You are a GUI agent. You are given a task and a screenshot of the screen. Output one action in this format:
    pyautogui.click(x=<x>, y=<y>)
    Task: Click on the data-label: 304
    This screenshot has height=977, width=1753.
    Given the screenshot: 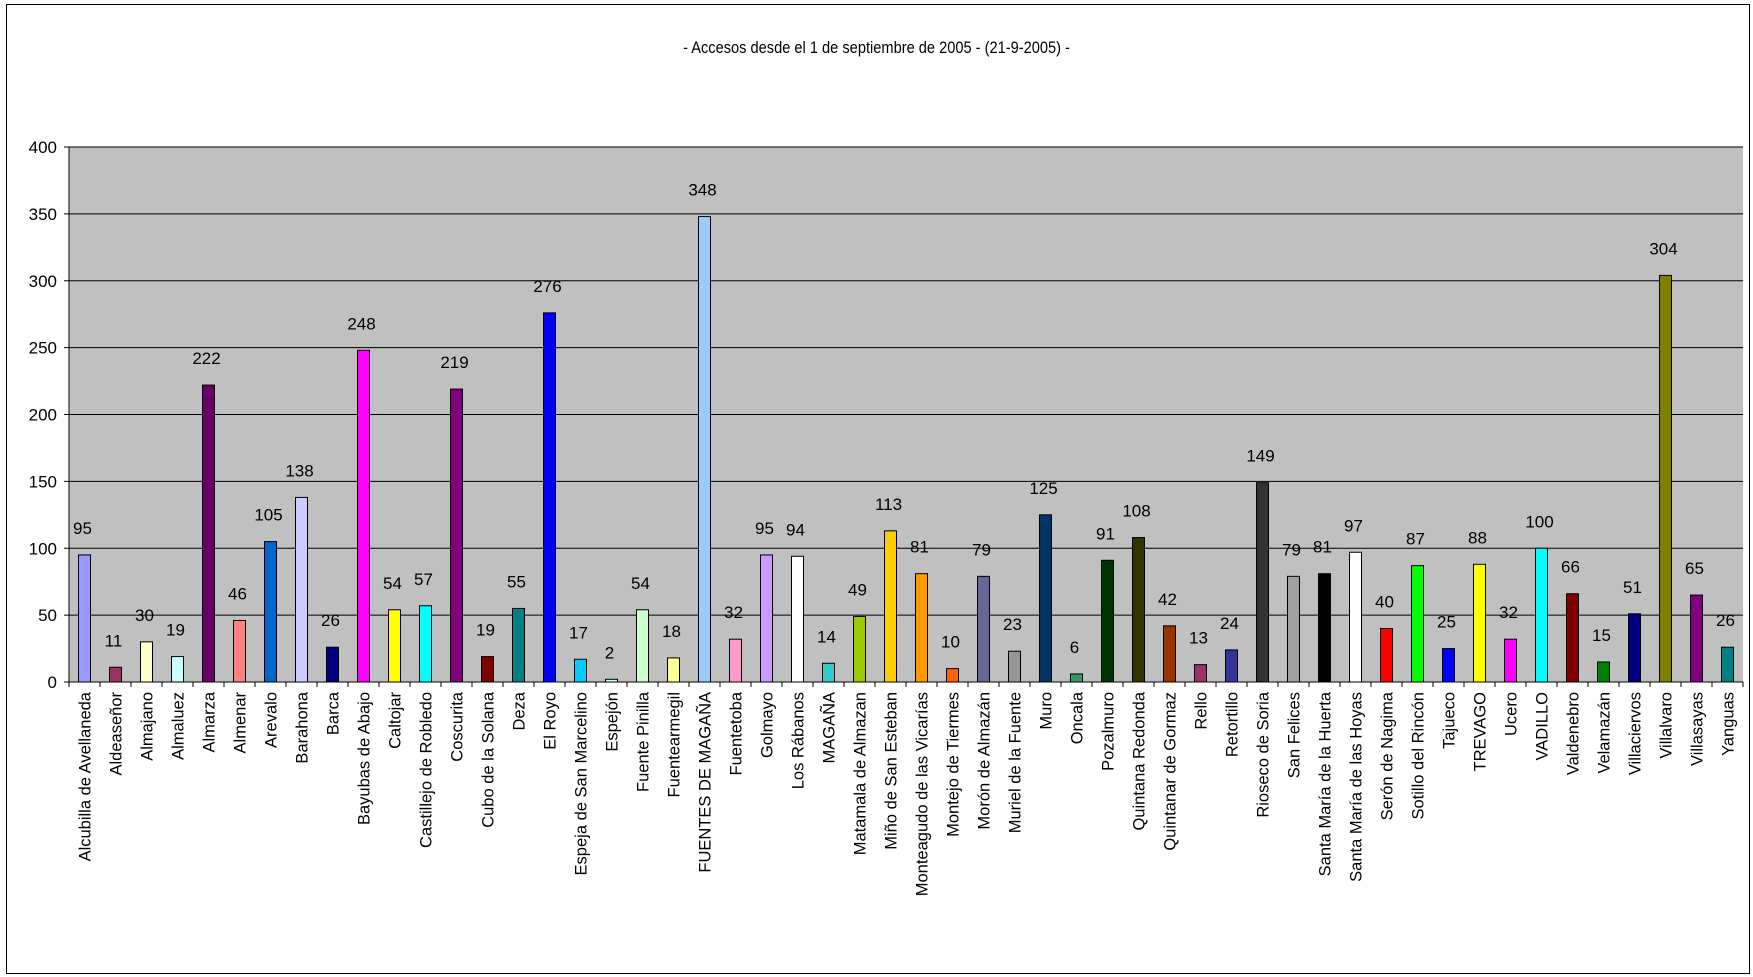 What is the action you would take?
    pyautogui.click(x=1663, y=248)
    